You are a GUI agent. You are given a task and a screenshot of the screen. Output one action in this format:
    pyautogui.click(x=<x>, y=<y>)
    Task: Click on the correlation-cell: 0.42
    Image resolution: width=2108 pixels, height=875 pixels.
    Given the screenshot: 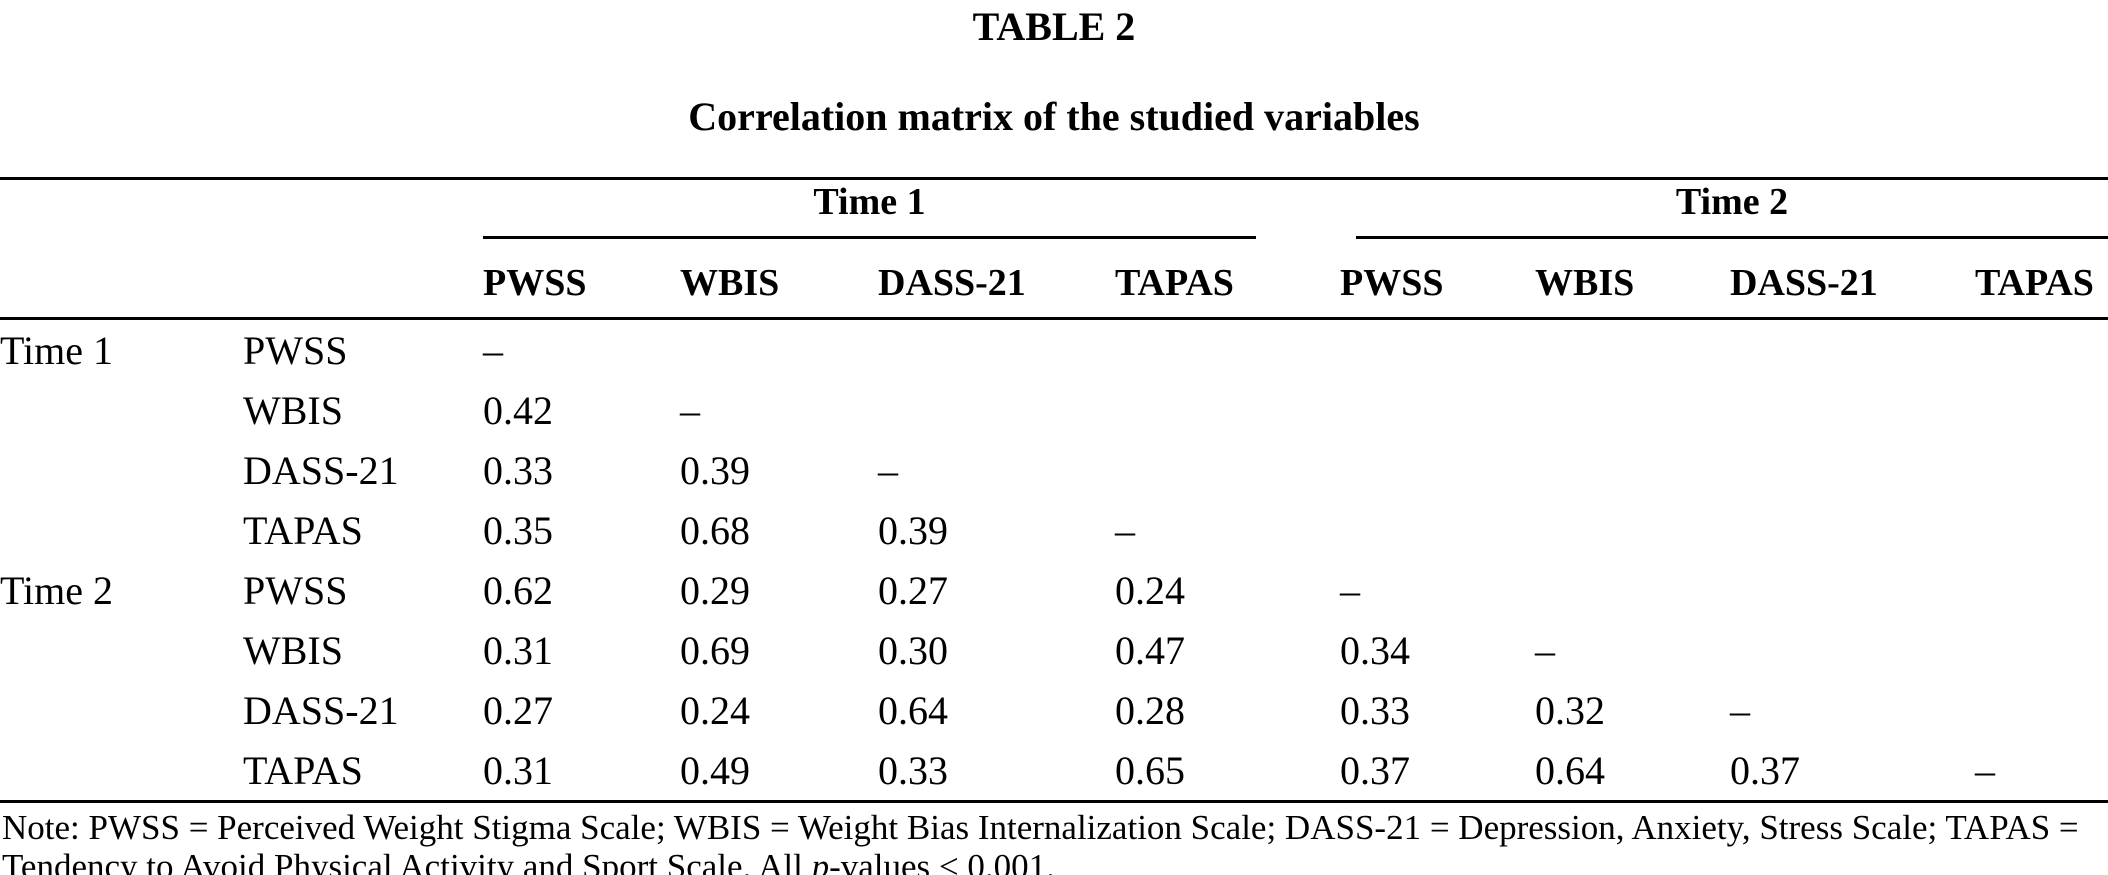 What is the action you would take?
    pyautogui.click(x=518, y=410)
    